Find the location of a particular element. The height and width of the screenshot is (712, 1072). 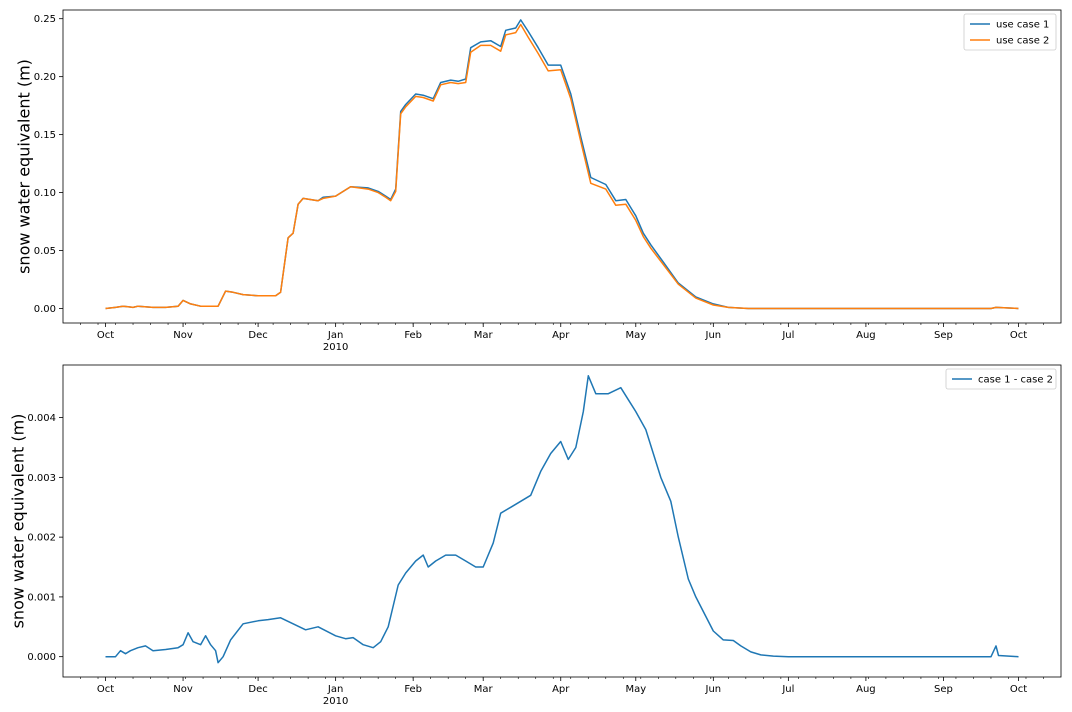

y-tick-label: 0.004 is located at coordinates (41, 418).